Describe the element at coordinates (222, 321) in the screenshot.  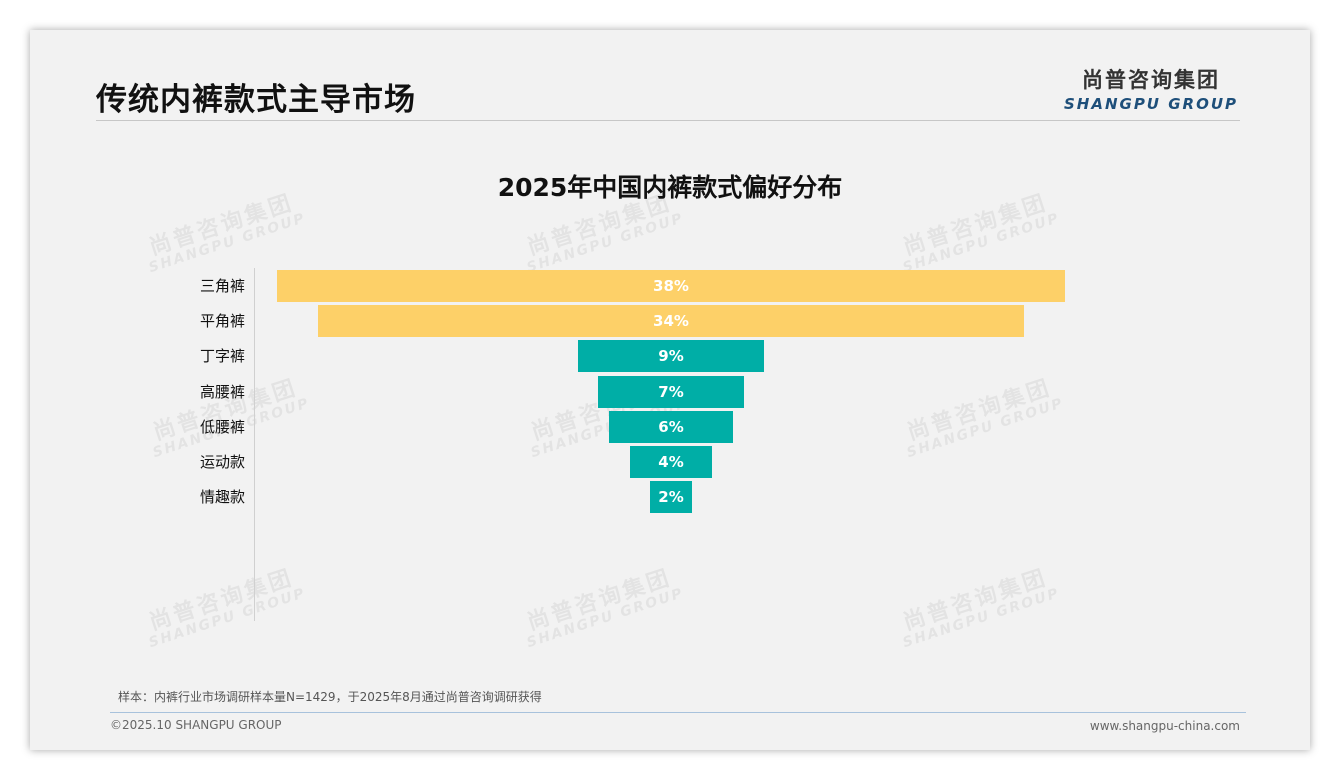
I see `category-label: 平角裤` at that location.